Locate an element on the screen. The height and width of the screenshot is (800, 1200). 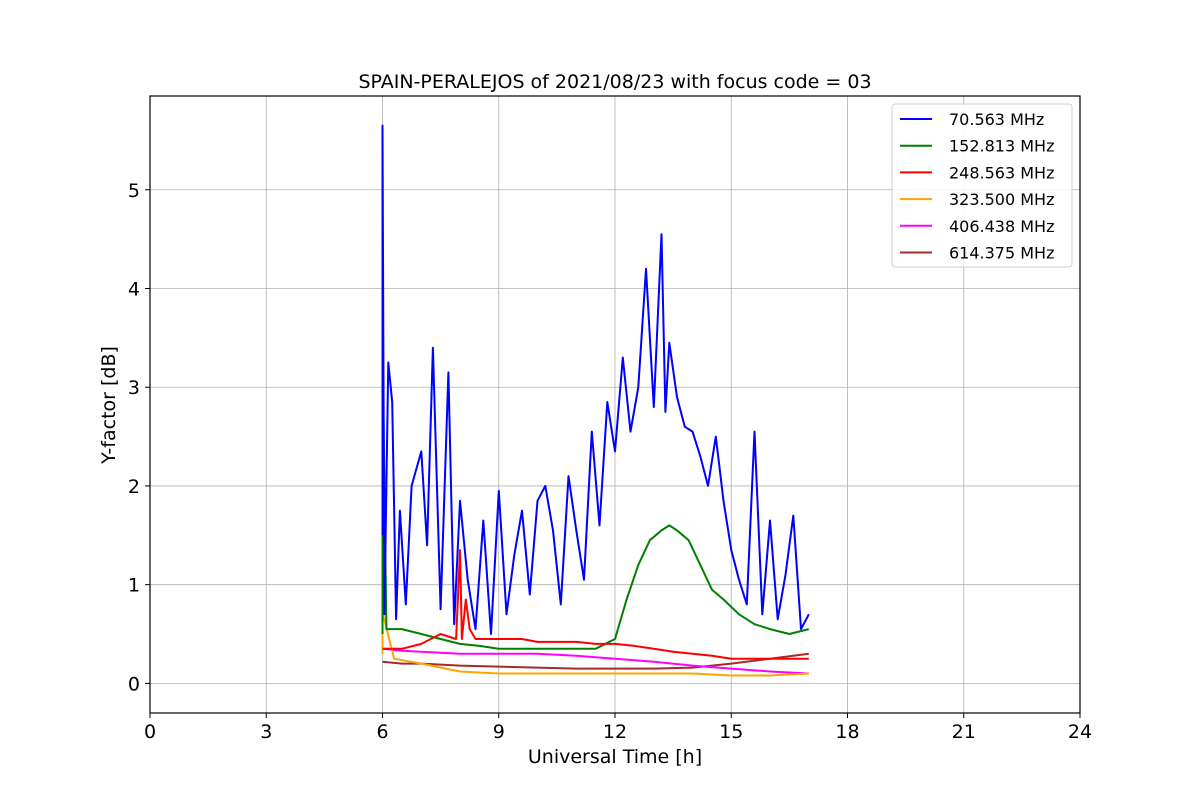
y-tick-label: 0 is located at coordinates (134, 684).